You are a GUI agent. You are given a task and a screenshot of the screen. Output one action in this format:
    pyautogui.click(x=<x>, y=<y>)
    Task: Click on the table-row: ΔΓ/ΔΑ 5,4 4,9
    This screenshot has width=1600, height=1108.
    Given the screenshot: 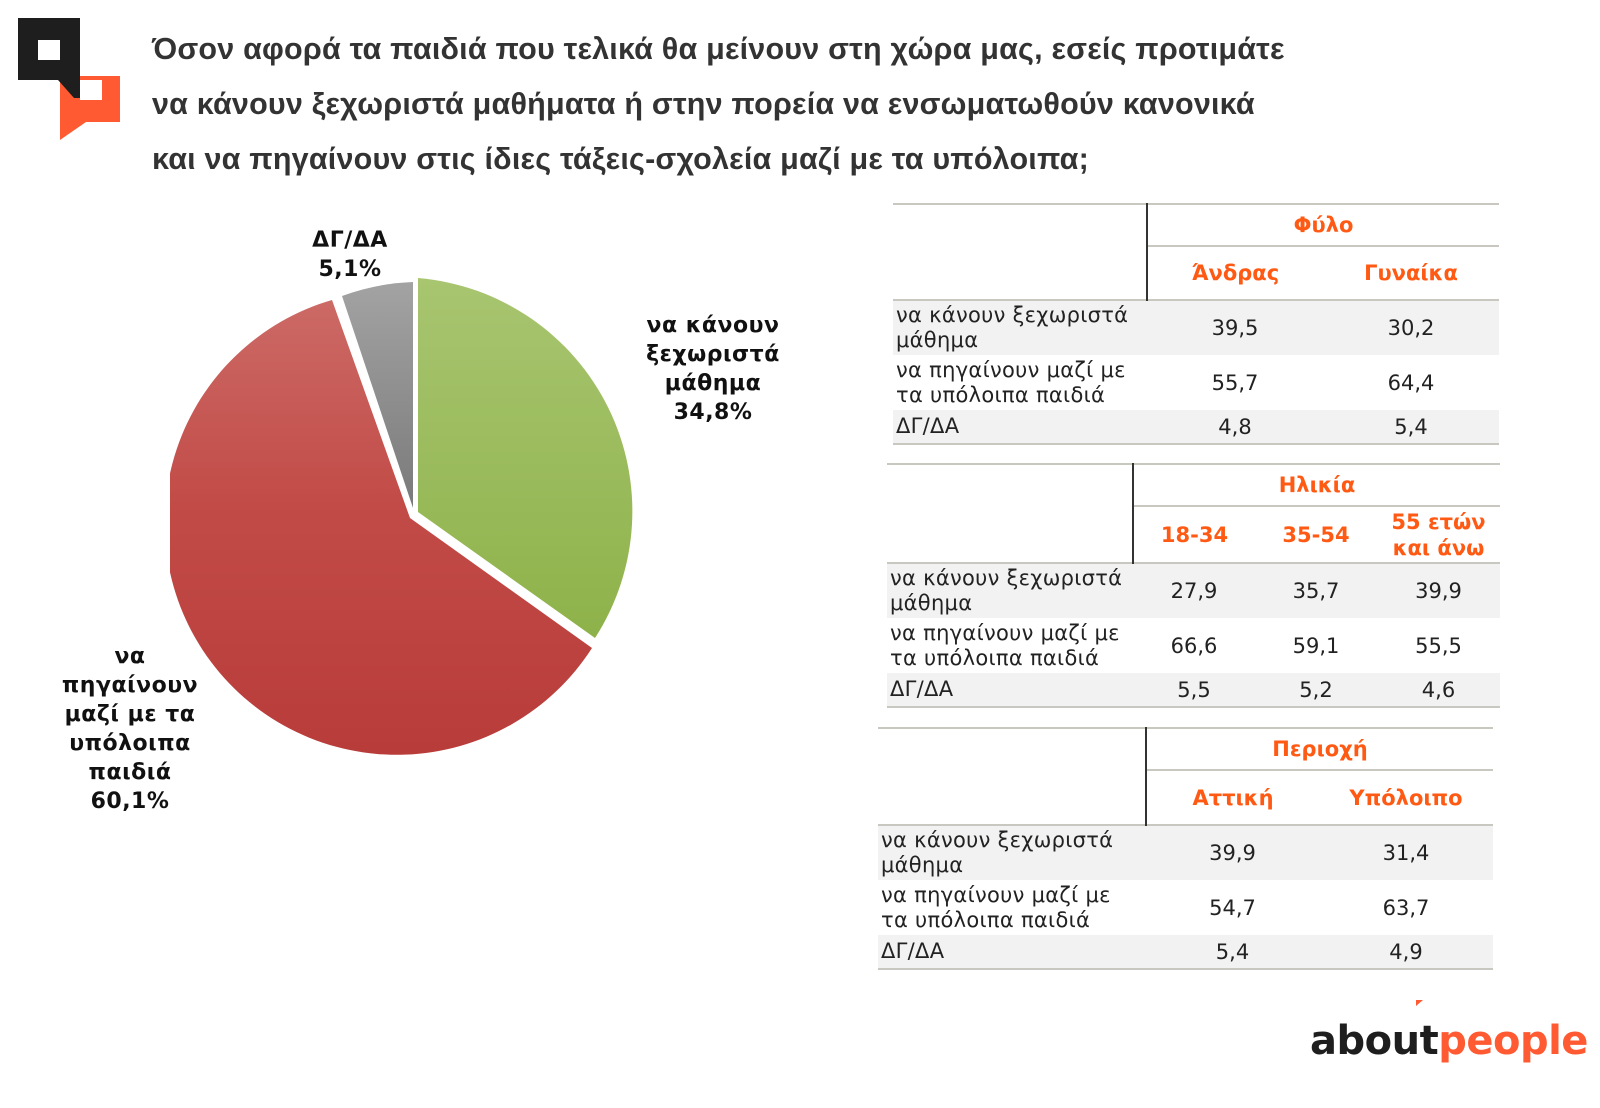 What is the action you would take?
    pyautogui.click(x=1185, y=952)
    